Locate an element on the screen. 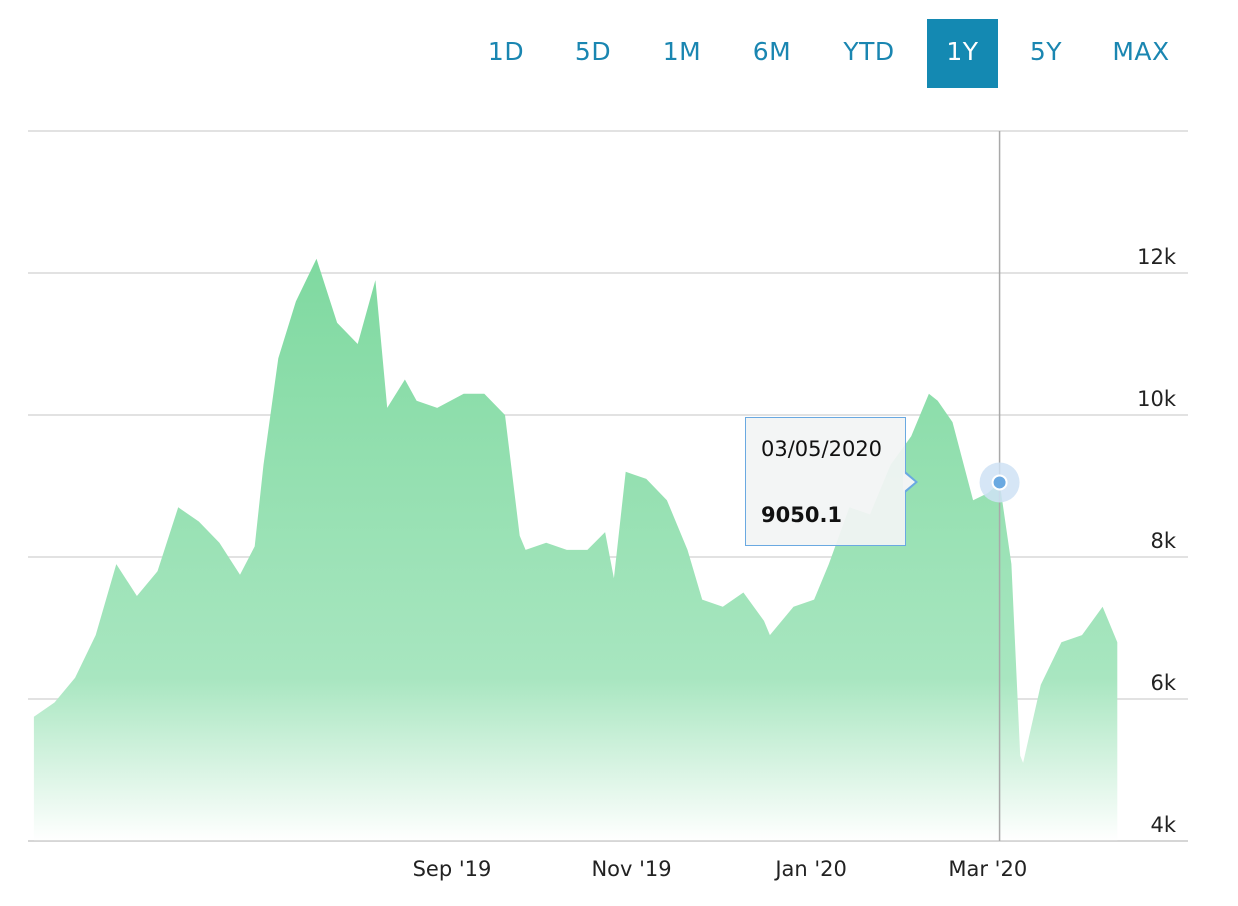 The width and height of the screenshot is (1238, 906). y-tick-label: 4k is located at coordinates (1163, 825).